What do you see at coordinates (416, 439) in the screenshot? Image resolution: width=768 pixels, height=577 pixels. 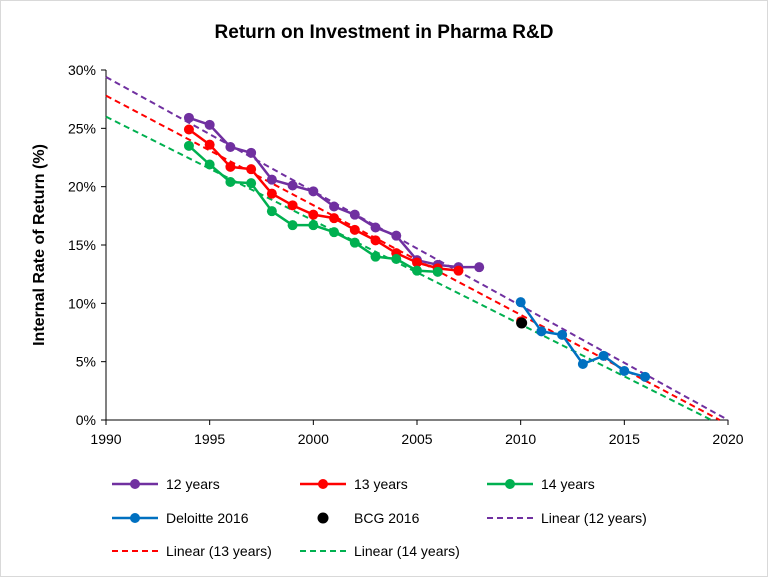 I see `x-tick-label: 2005` at bounding box center [416, 439].